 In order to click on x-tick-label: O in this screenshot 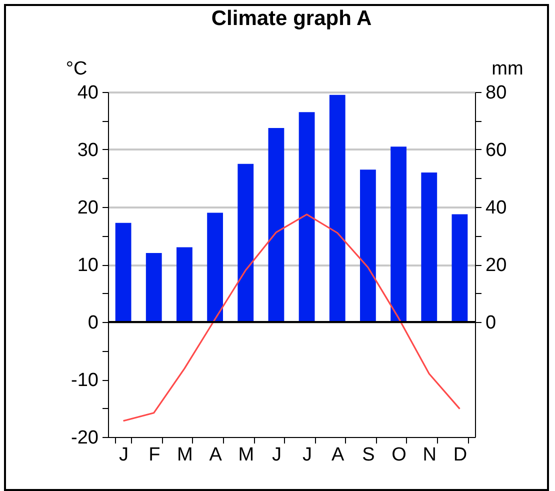, I will do `click(399, 455)`.